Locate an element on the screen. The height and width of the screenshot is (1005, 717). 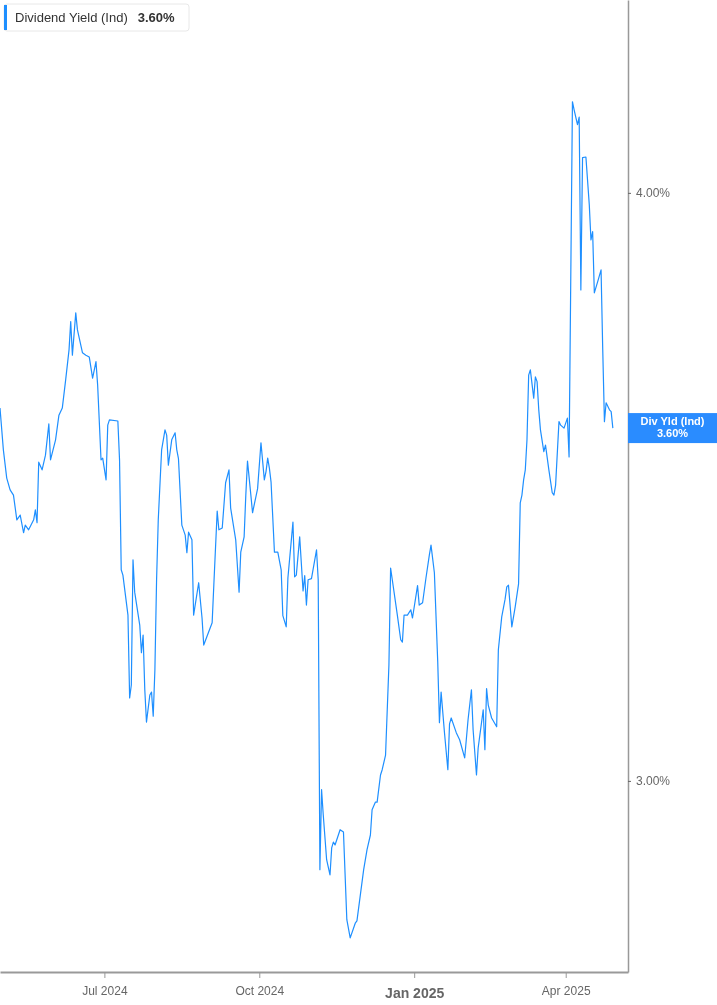
x-tick-label: Apr 2025 is located at coordinates (566, 991).